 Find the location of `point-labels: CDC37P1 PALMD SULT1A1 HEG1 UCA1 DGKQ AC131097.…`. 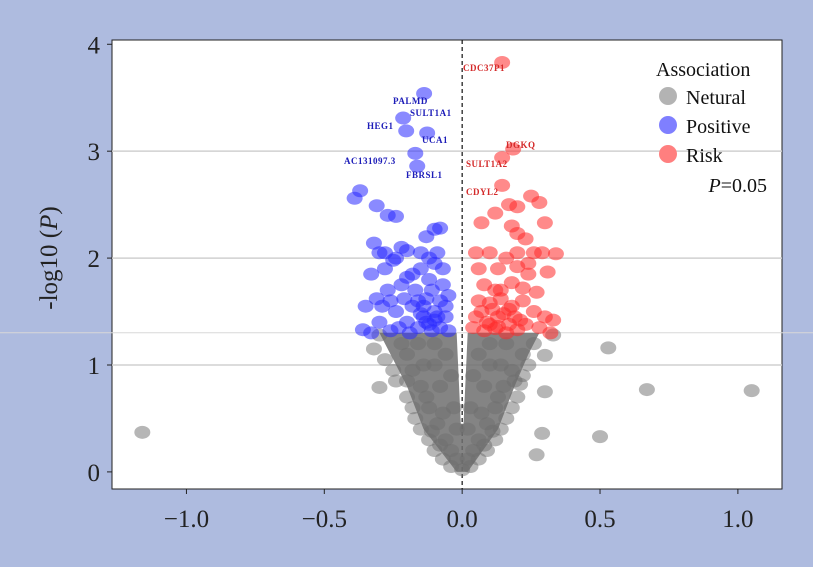

point-labels: CDC37P1 PALMD SULT1A1 HEG1 UCA1 DGKQ AC131097.… is located at coordinates (439, 130).